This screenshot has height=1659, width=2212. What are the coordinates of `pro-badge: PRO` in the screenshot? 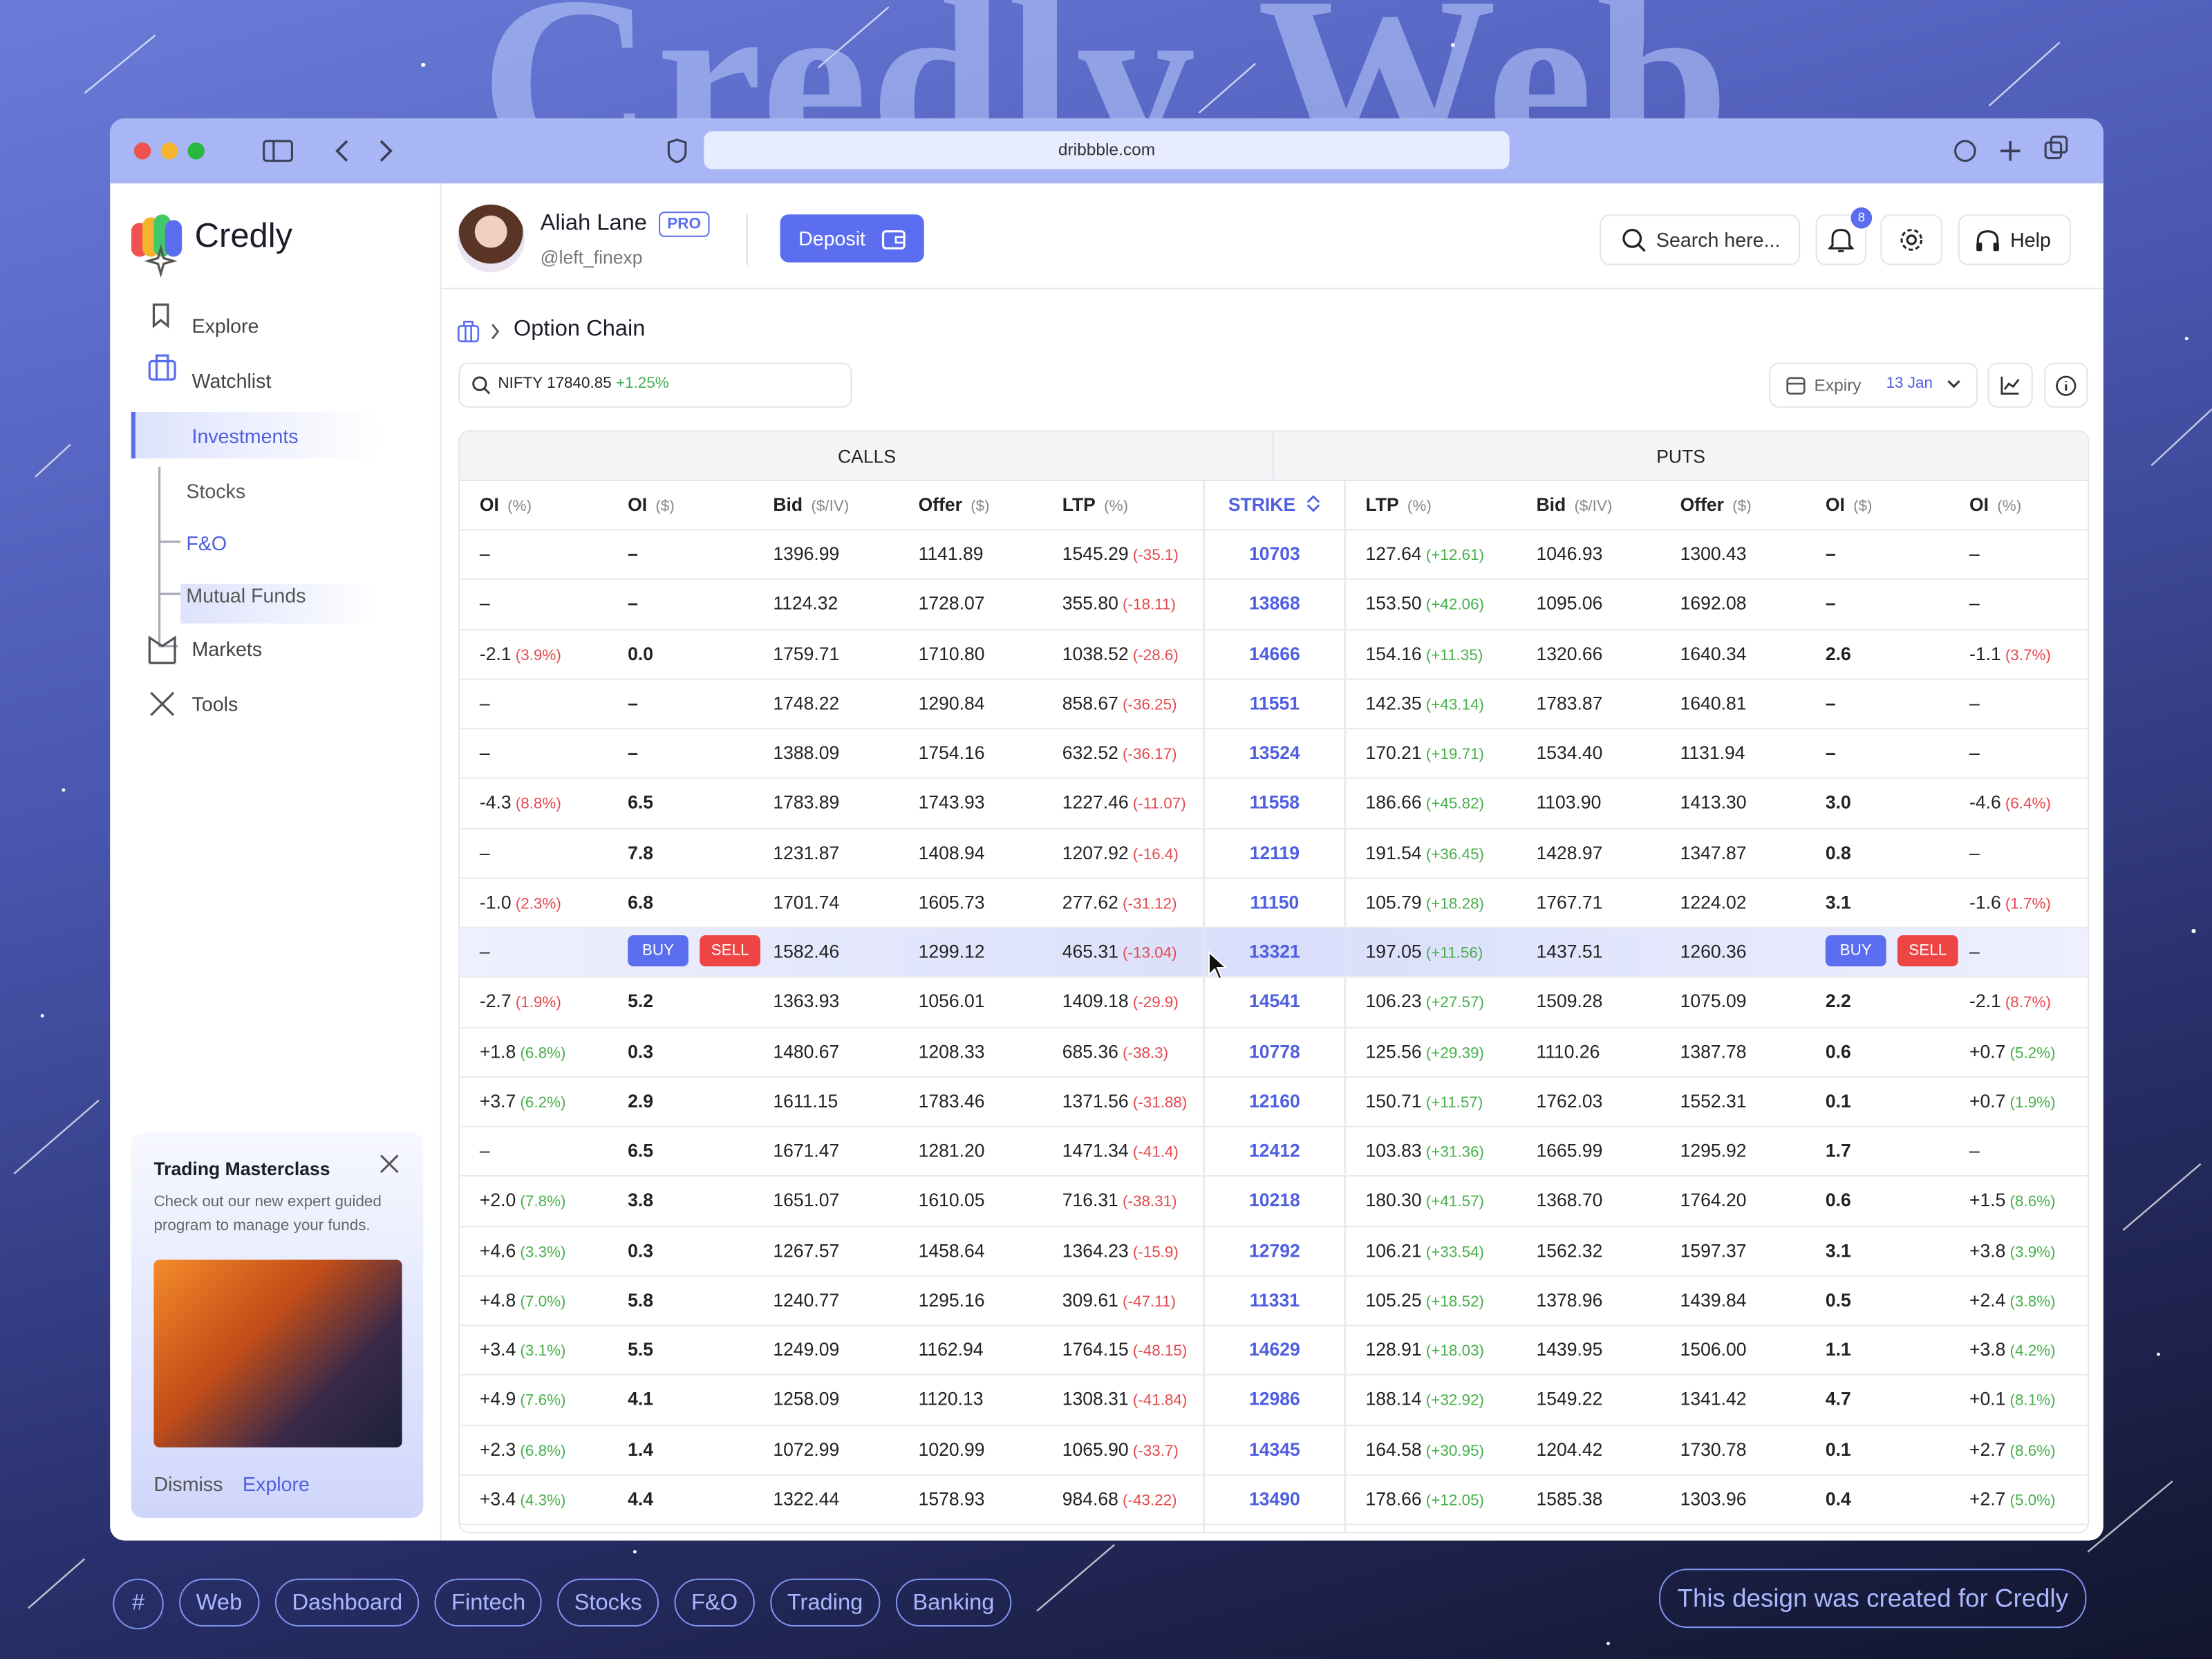 It's located at (684, 225).